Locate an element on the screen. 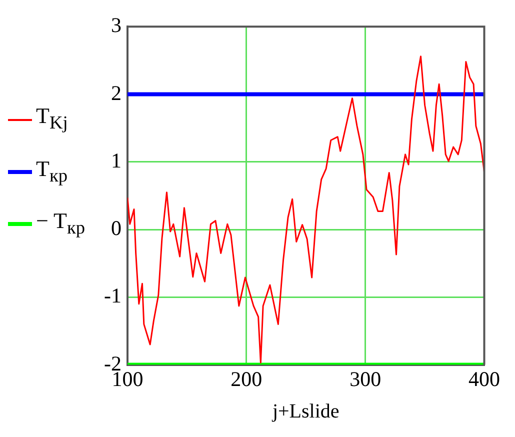 The width and height of the screenshot is (515, 437). x-tick-label: 300 is located at coordinates (366, 378).